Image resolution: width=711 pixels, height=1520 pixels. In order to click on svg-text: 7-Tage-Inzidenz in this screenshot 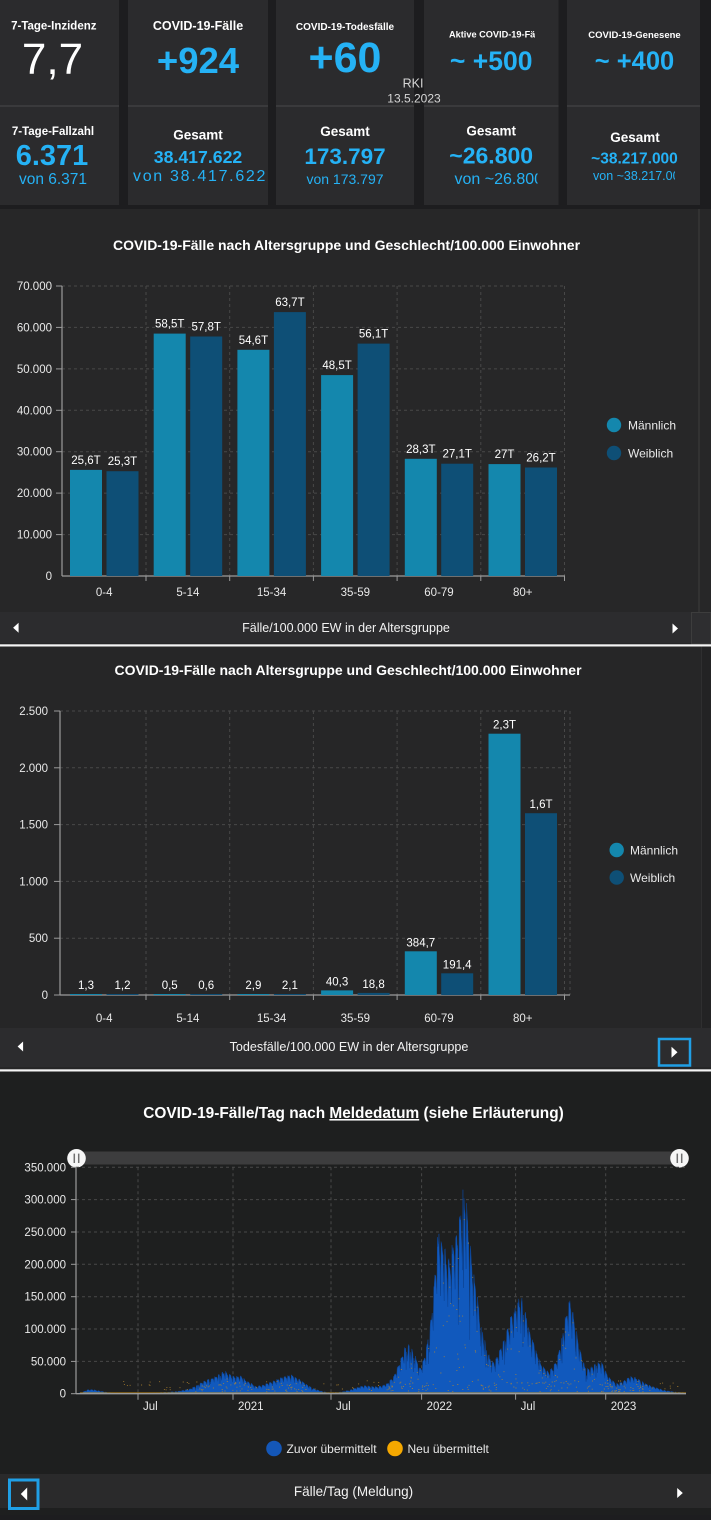, I will do `click(54, 27)`.